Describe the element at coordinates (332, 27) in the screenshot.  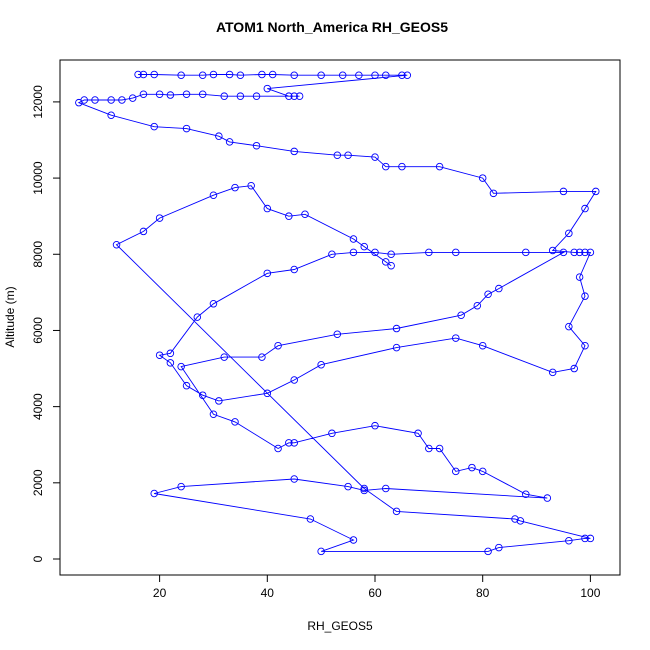
I see `chart-title: ATOM1 North_America RH_GEOS5` at that location.